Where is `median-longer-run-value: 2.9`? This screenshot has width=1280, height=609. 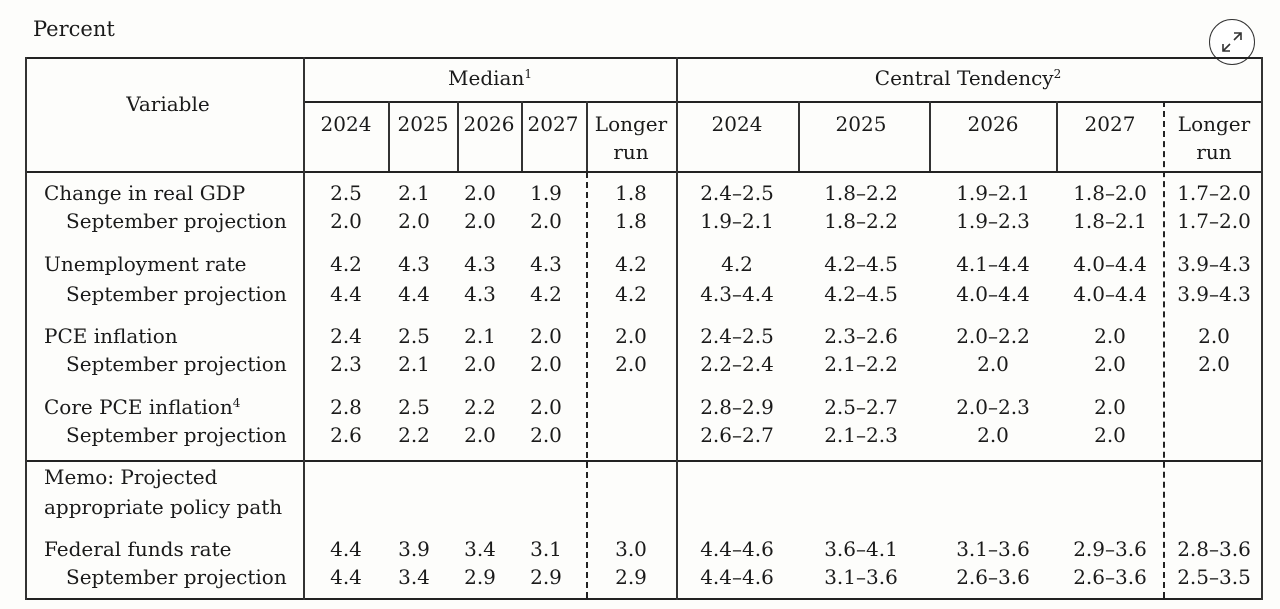
median-longer-run-value: 2.9 is located at coordinates (631, 577).